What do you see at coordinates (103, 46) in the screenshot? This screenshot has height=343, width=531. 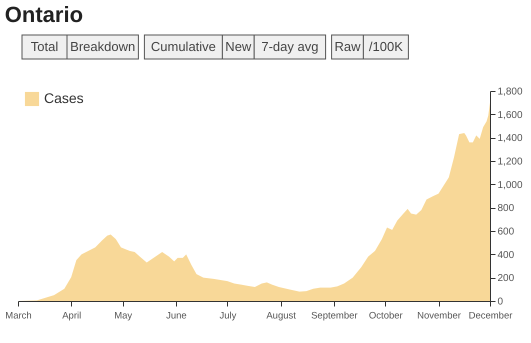 I see `text: Breakdown` at bounding box center [103, 46].